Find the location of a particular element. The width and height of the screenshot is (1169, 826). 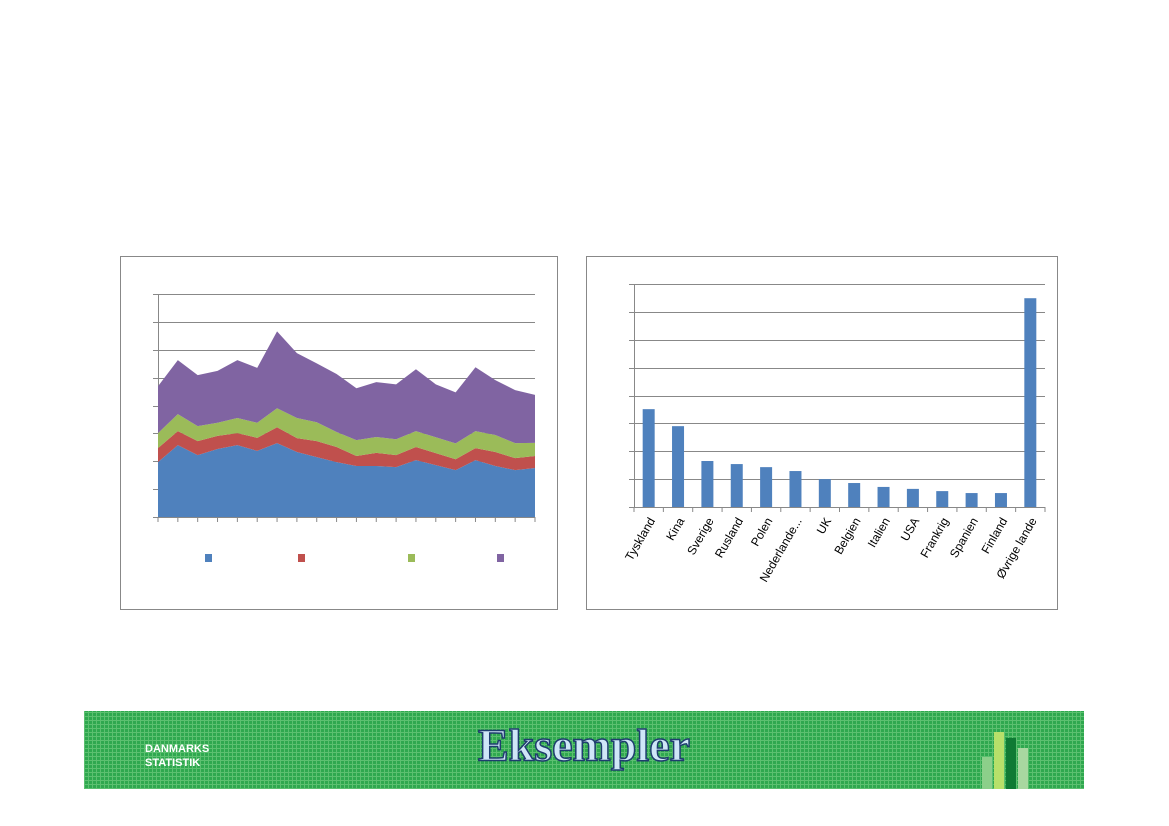

area-chart is located at coordinates (344, 428).